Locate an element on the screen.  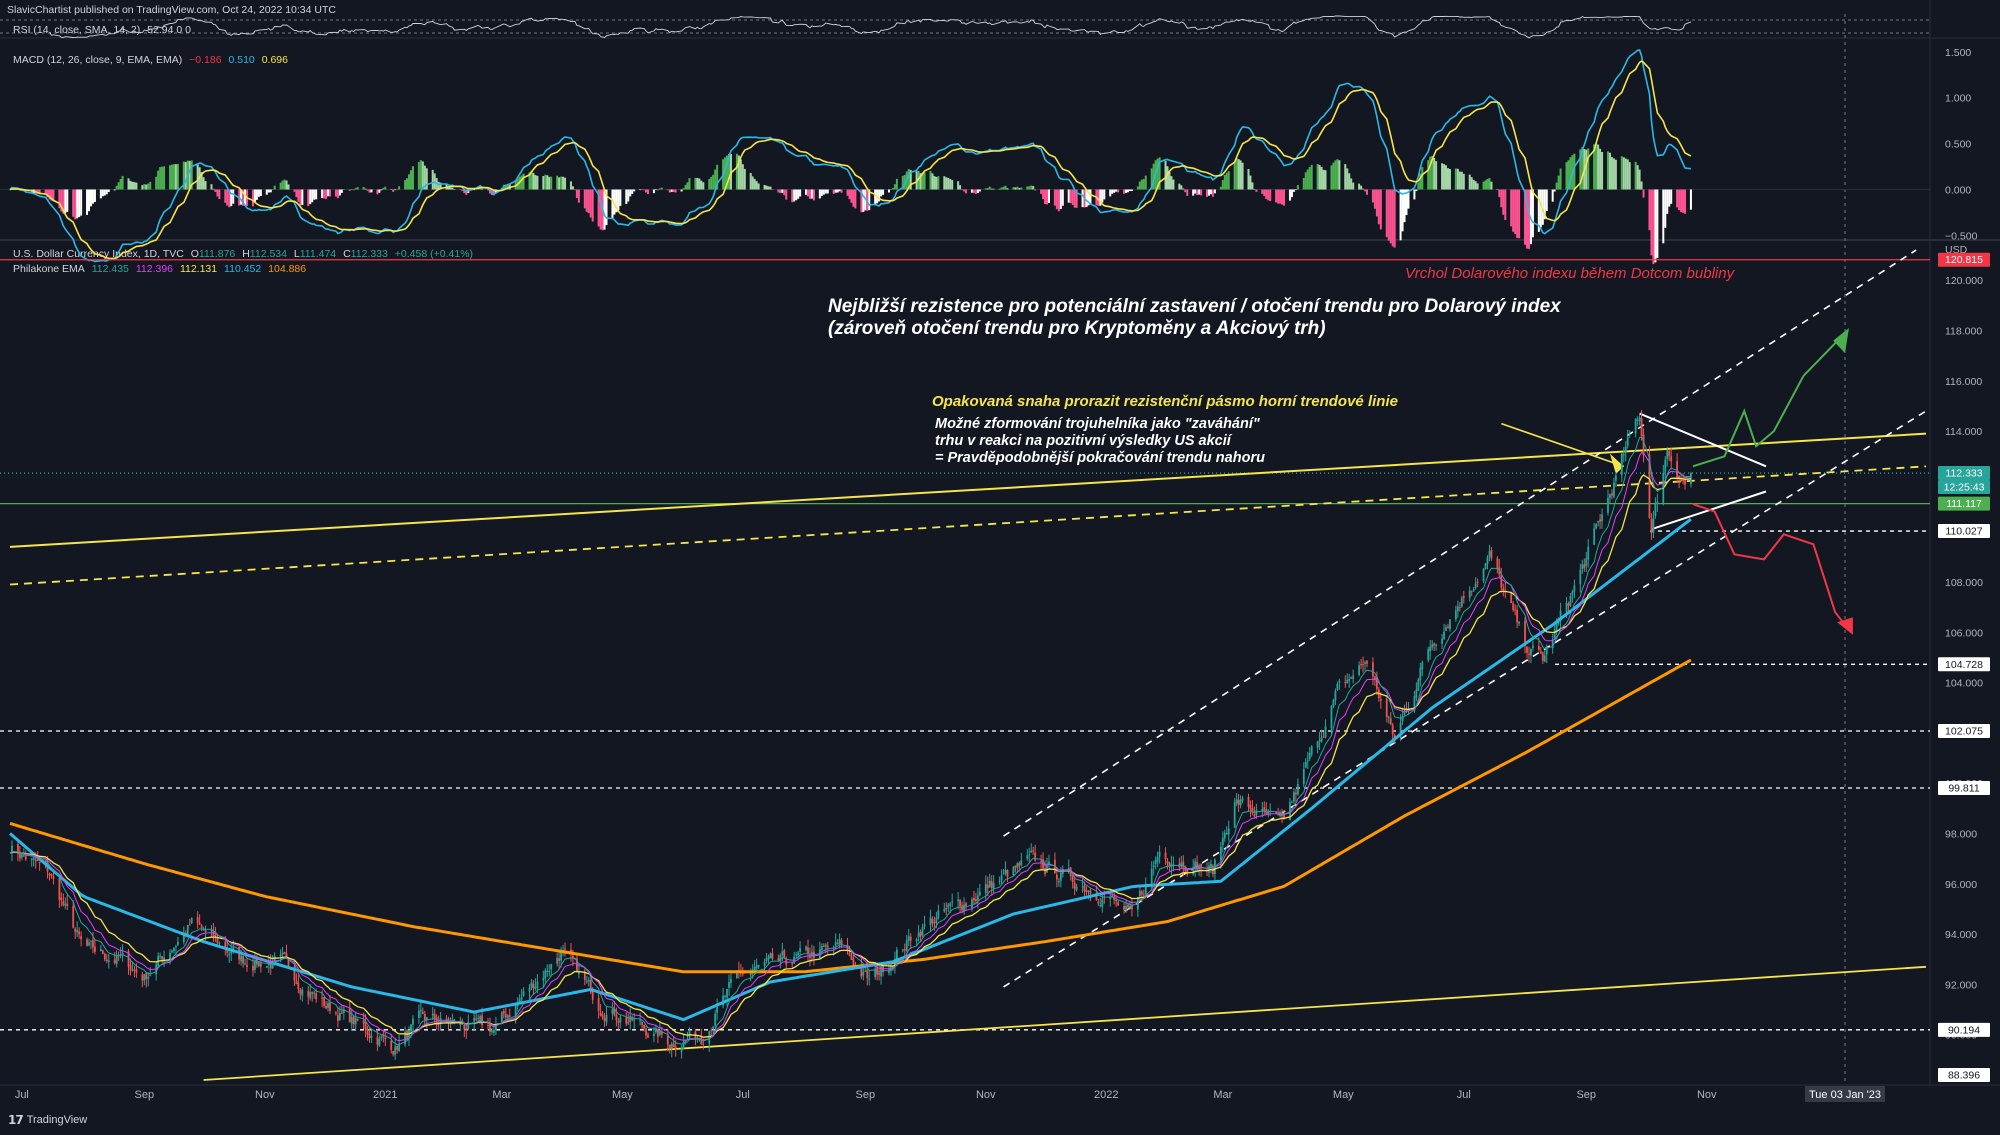
tradingview-footer: 𝟭𝟳 TradingView is located at coordinates (47, 1120).